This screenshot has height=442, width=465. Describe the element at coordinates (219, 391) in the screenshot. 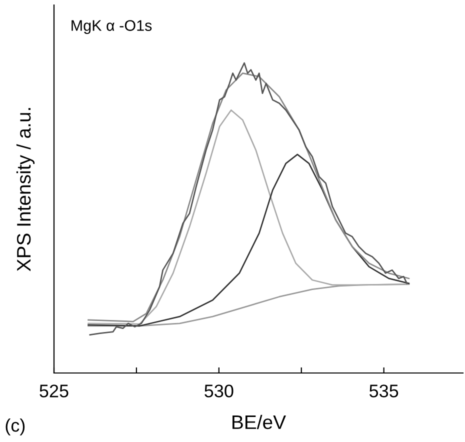

I see `x-tick-label: 530` at that location.